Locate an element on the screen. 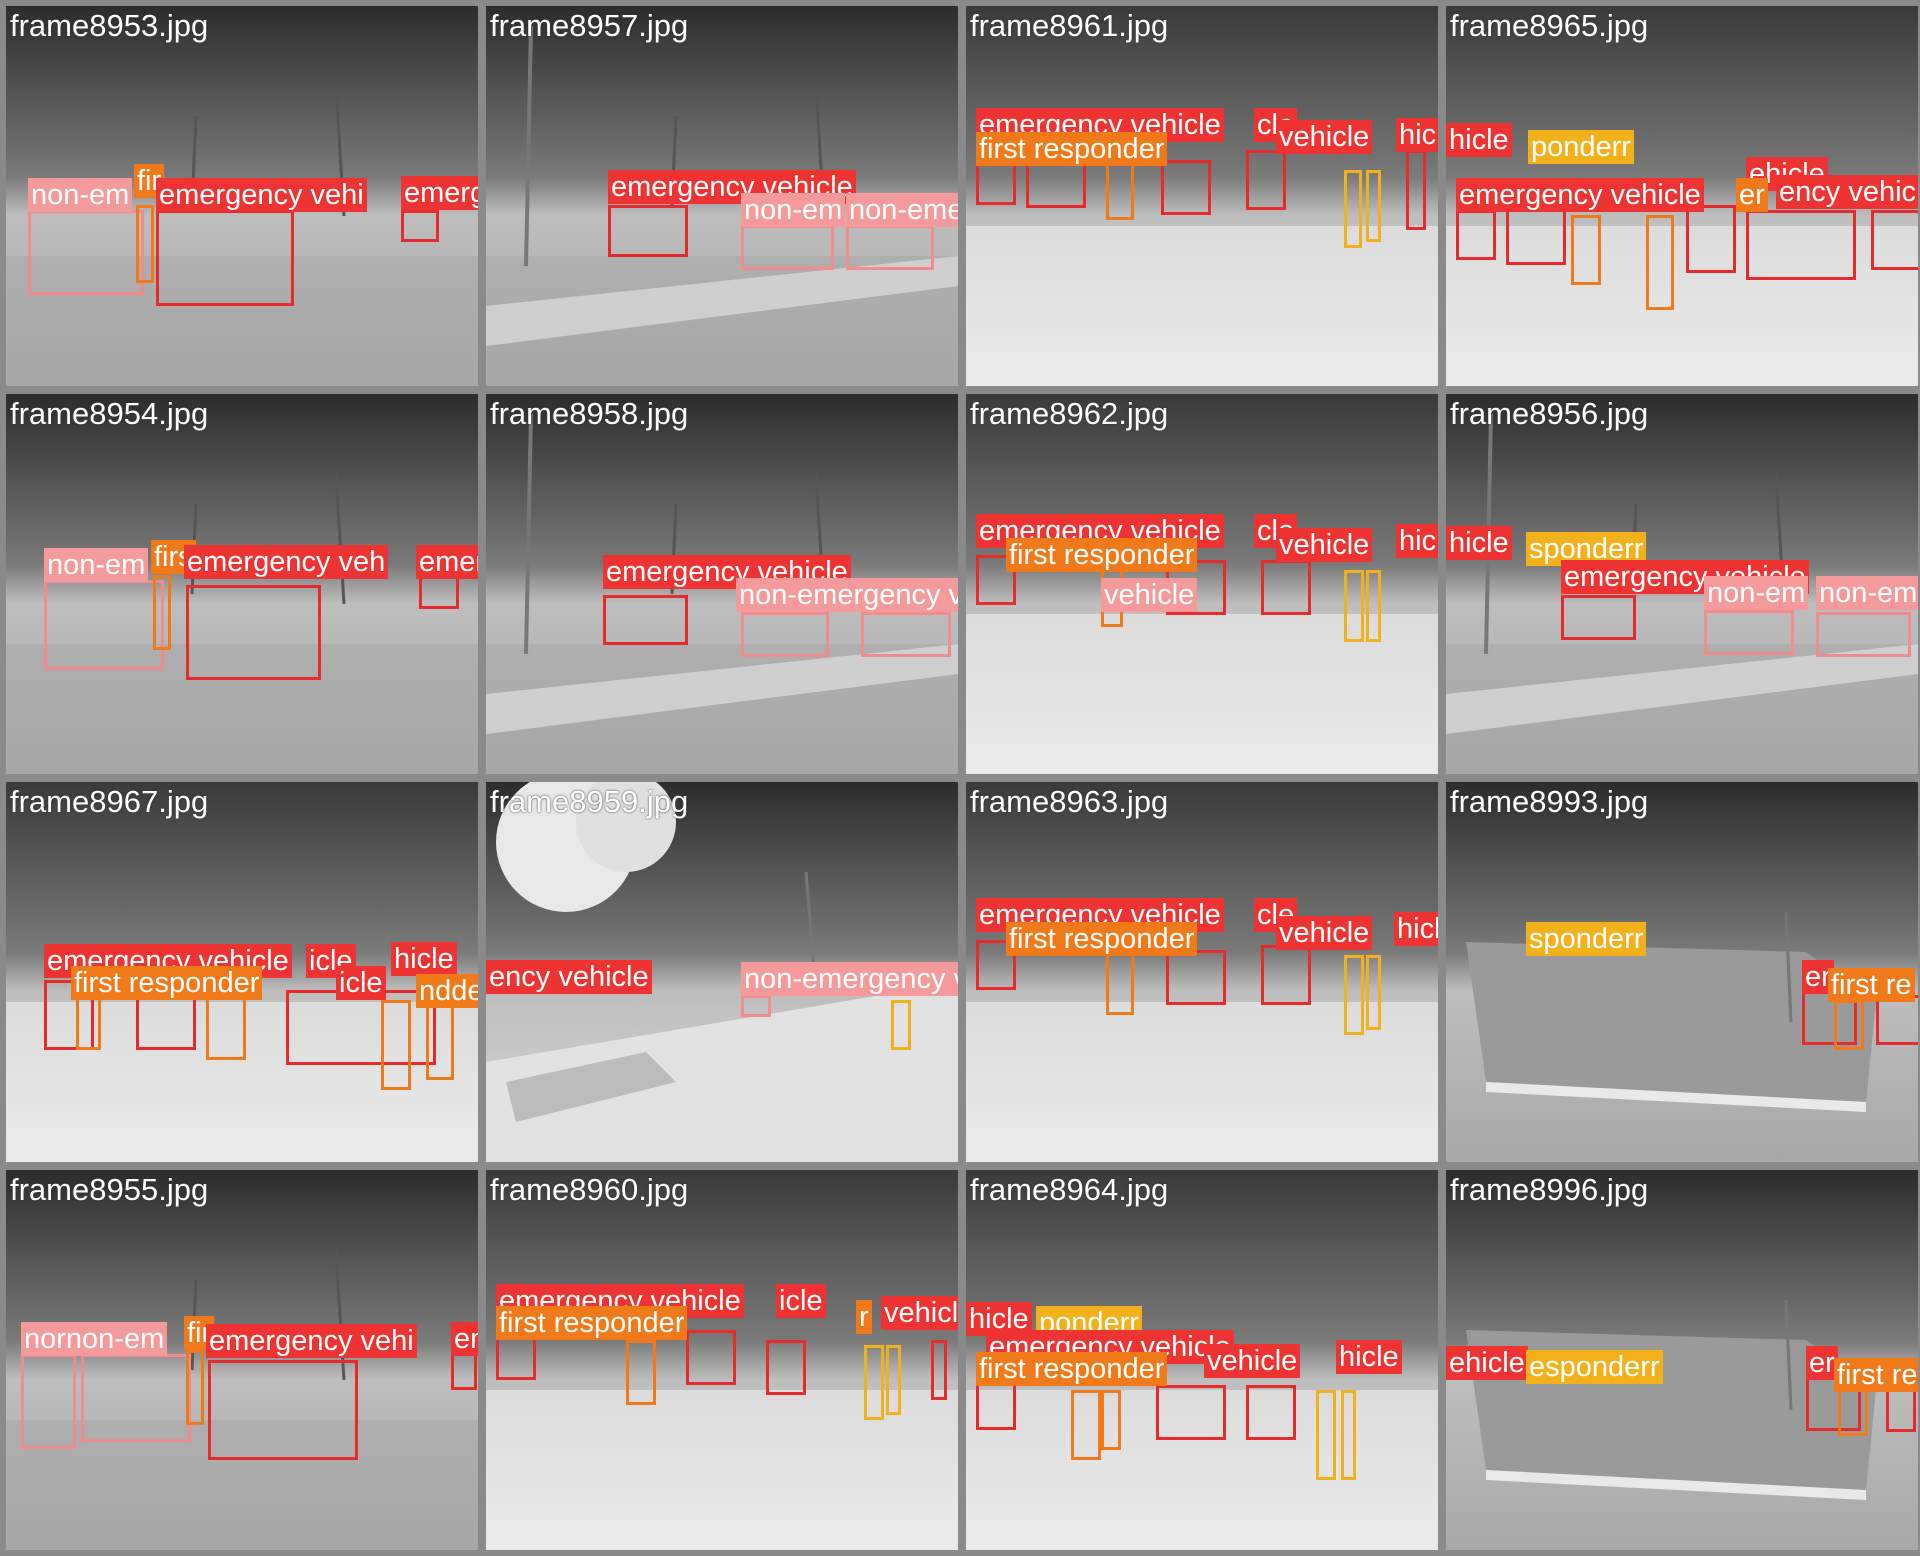  class-label: icle is located at coordinates (801, 1301).